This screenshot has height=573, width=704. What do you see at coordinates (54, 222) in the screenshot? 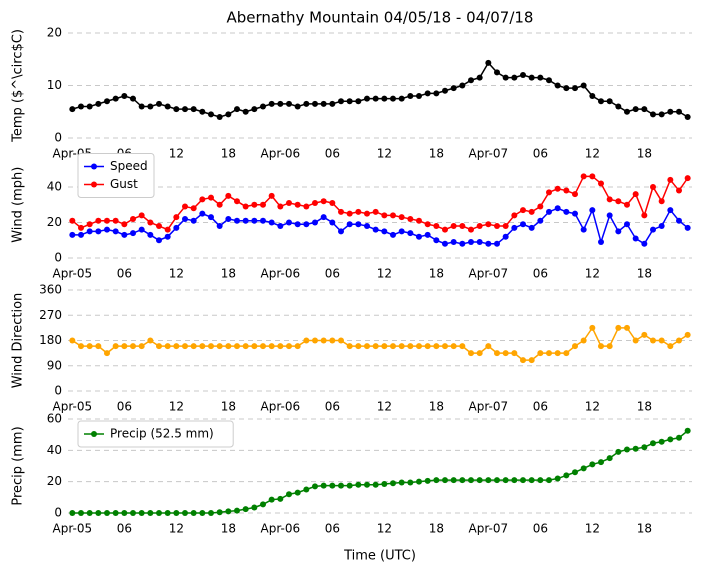
I see `y-tick-label: 20` at bounding box center [54, 222].